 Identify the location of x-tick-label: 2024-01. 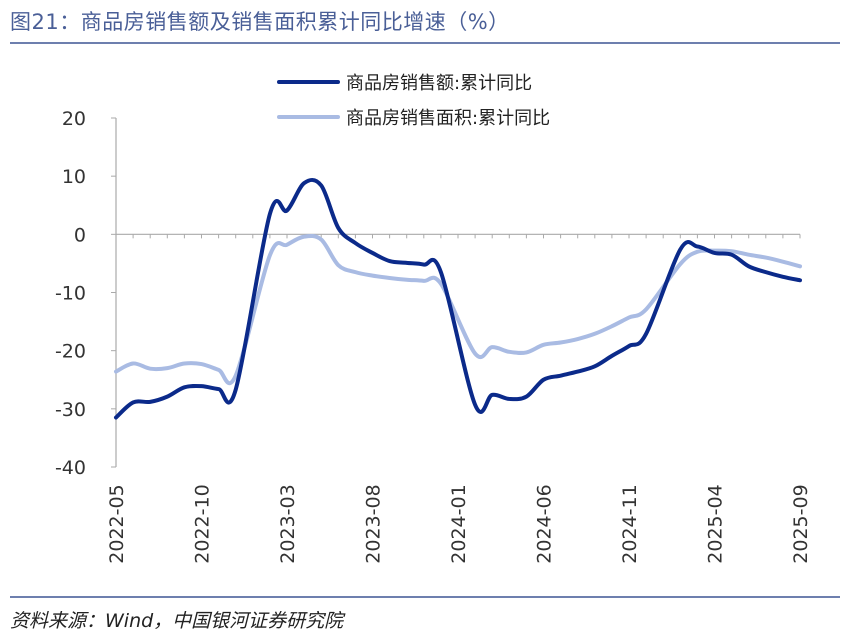
(459, 523).